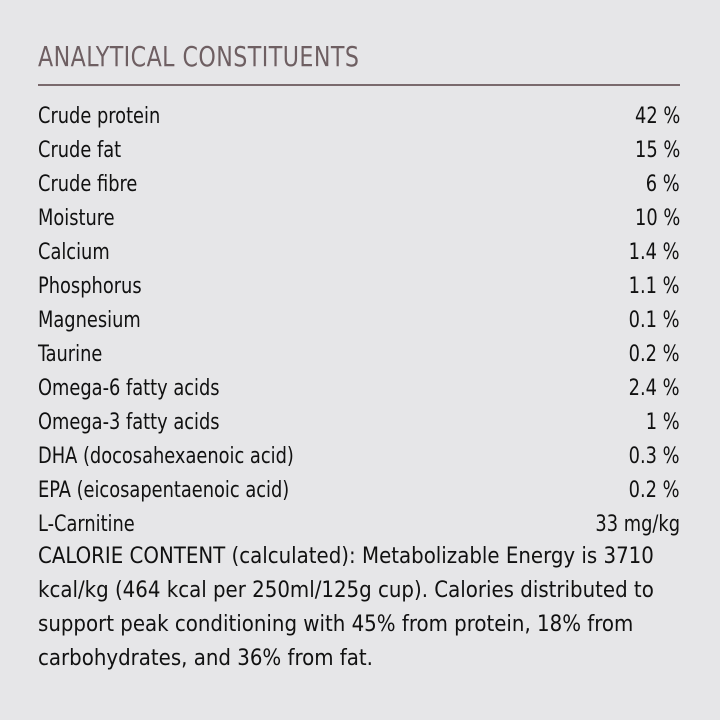 The image size is (720, 720). Describe the element at coordinates (359, 117) in the screenshot. I see `table-row: Crude protein 42 %` at that location.